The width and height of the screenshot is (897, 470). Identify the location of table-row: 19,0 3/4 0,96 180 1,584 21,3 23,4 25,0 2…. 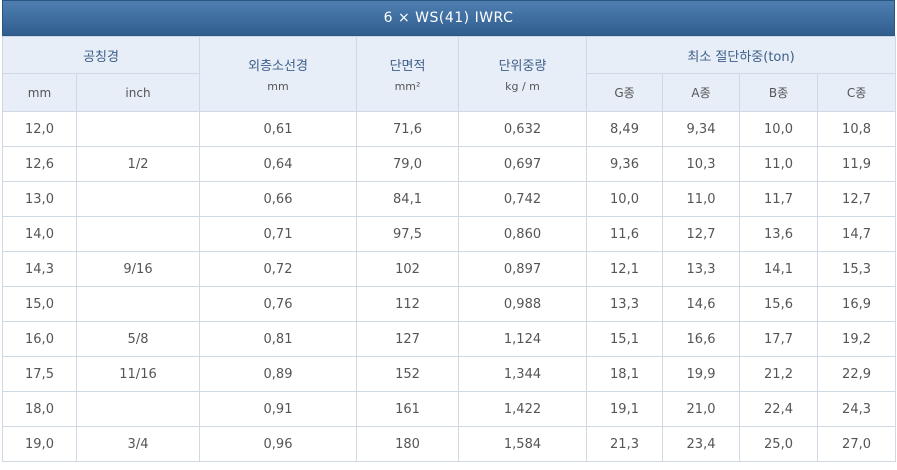
(449, 444).